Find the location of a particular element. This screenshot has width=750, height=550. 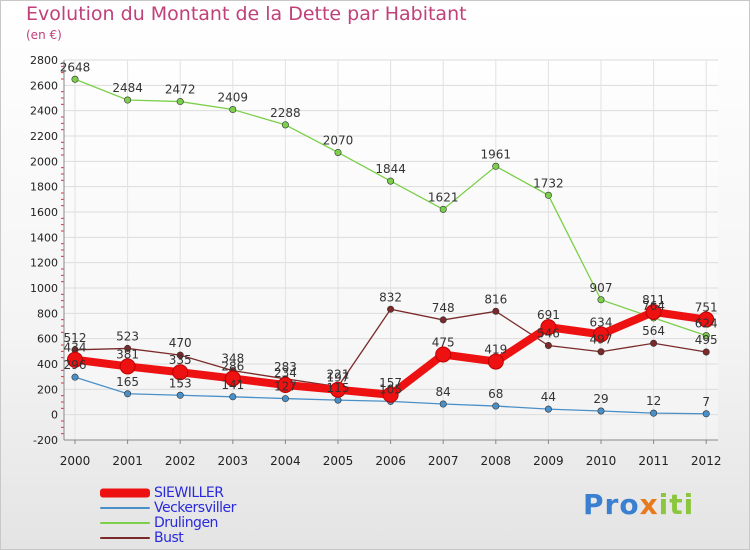

y-tick-label: 1800 is located at coordinates (44, 187).